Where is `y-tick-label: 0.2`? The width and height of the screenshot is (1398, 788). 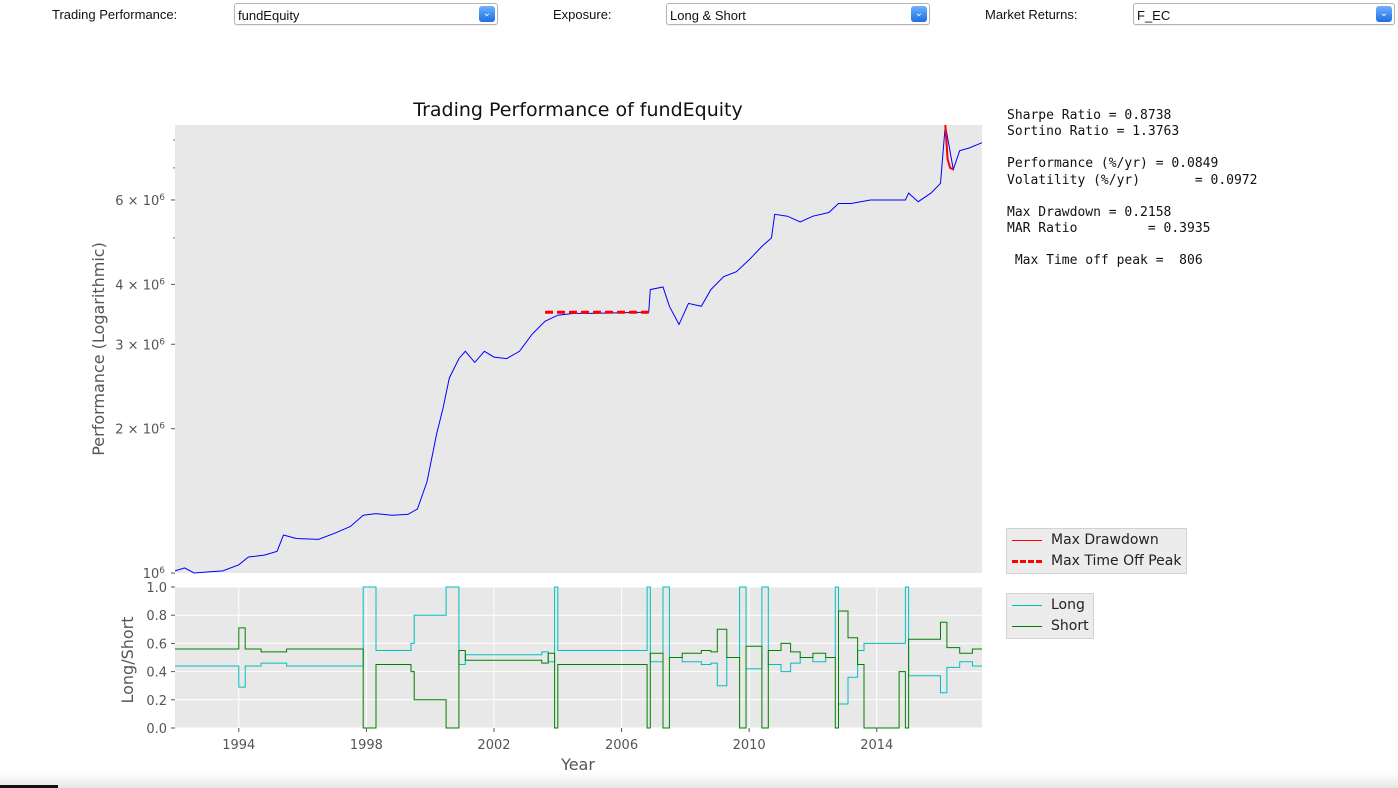 y-tick-label: 0.2 is located at coordinates (156, 701).